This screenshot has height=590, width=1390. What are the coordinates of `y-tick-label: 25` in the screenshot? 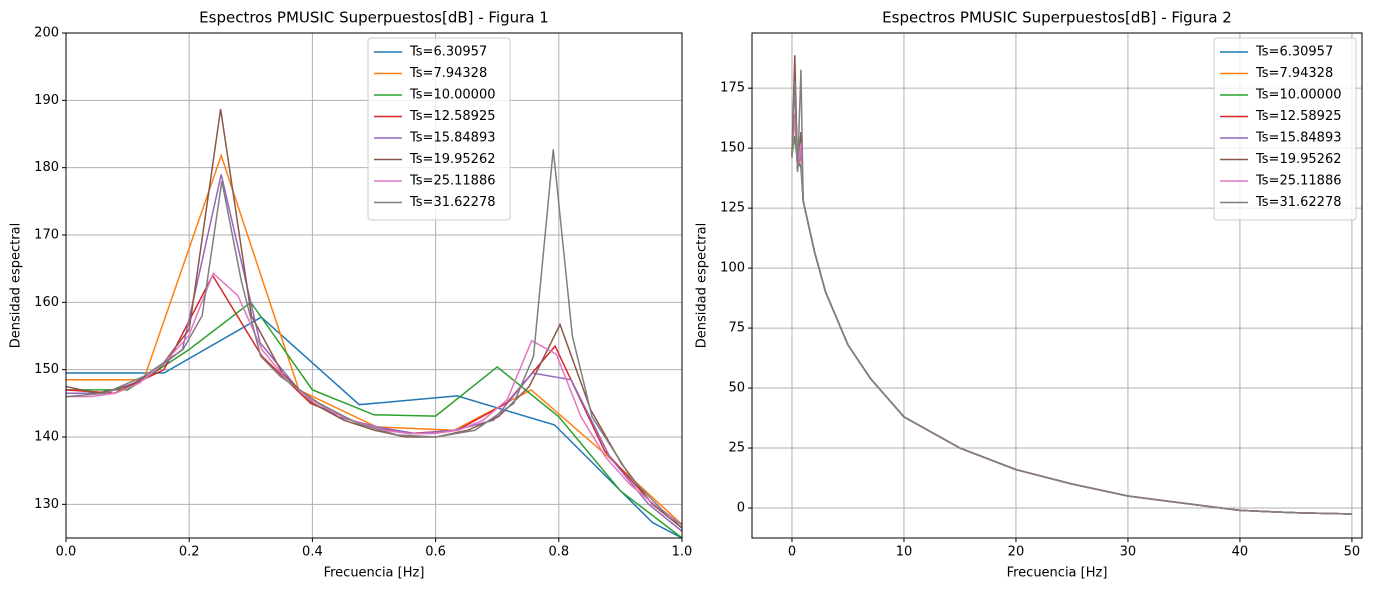 It's located at (736, 448).